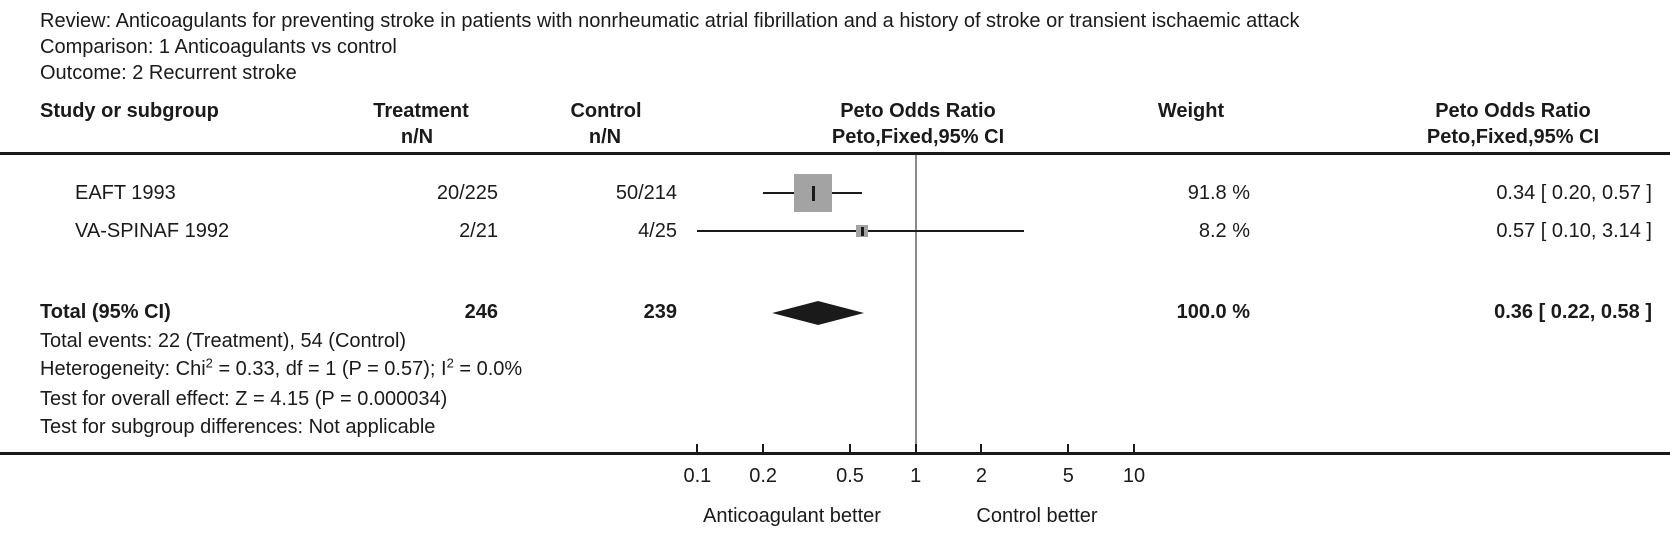 The height and width of the screenshot is (537, 1670). What do you see at coordinates (1574, 231) in the screenshot?
I see `or-ci-cell: 0.57 [ 0.10, 3.14 ]` at bounding box center [1574, 231].